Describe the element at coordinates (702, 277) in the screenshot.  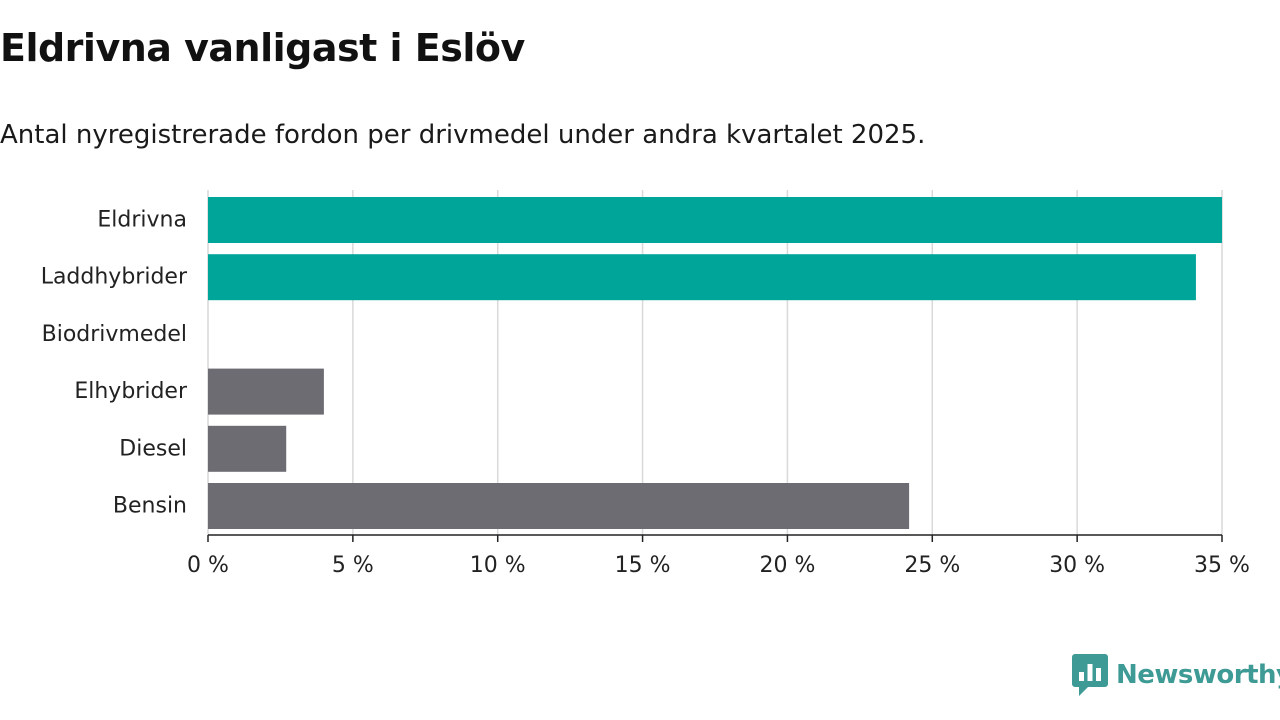
I see `bar-laddhybrider` at that location.